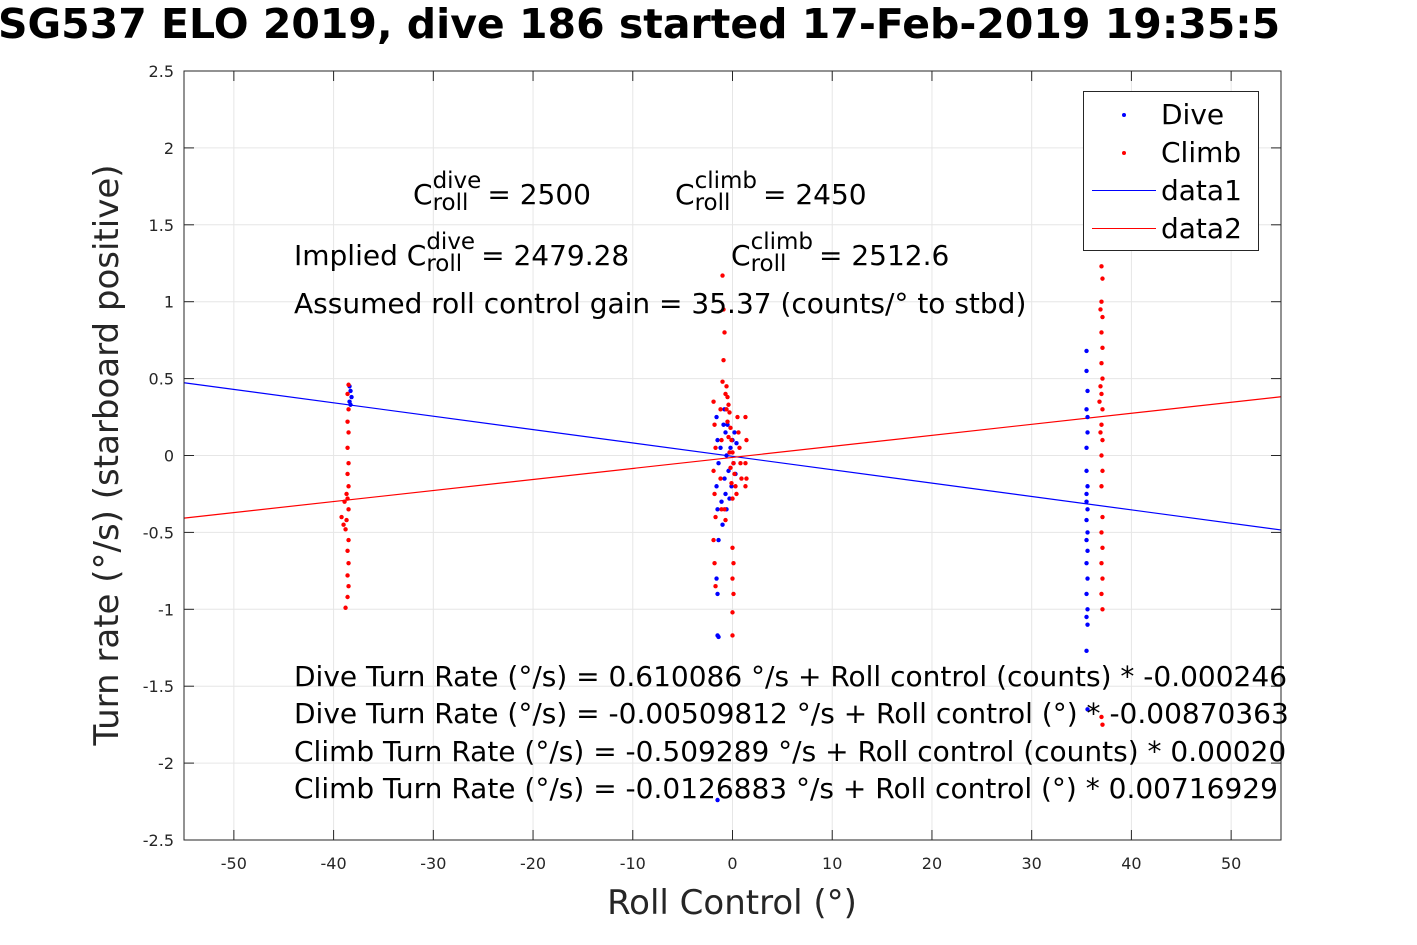  Describe the element at coordinates (433, 863) in the screenshot. I see `x-tick-label: -30` at that location.